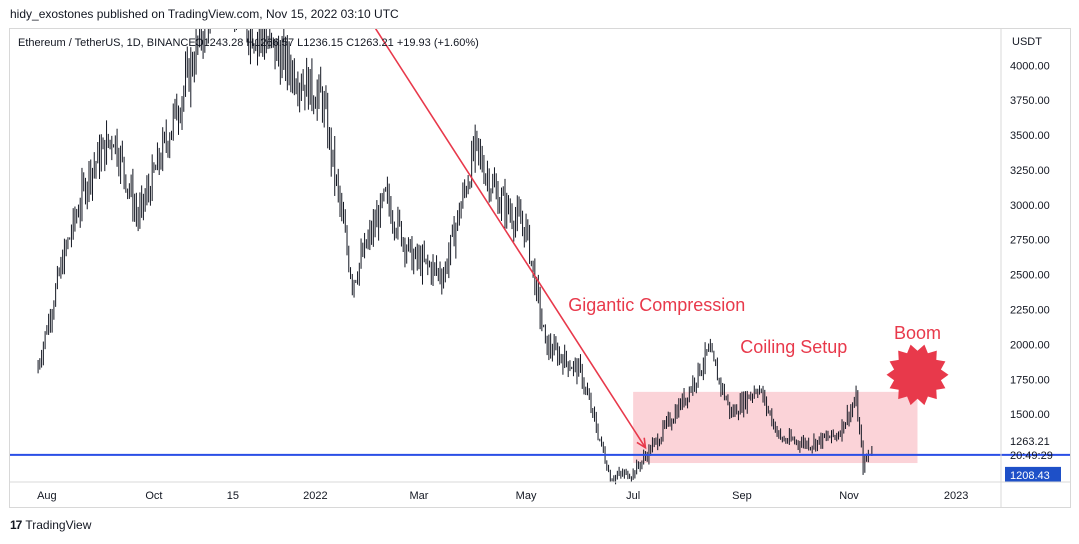 The width and height of the screenshot is (1079, 544). Describe the element at coordinates (917, 333) in the screenshot. I see `annotation-boom: Boom` at that location.